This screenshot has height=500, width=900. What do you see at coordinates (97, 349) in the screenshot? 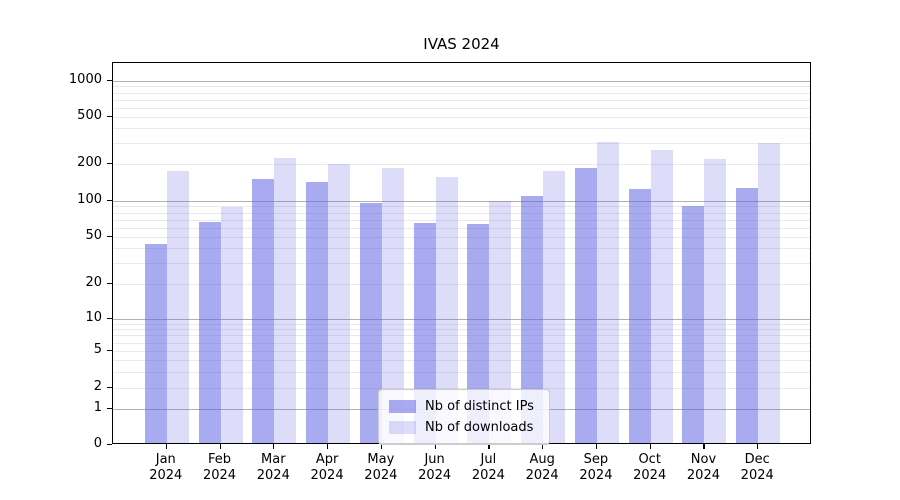
I see `y-tick-label: 5` at bounding box center [97, 349].